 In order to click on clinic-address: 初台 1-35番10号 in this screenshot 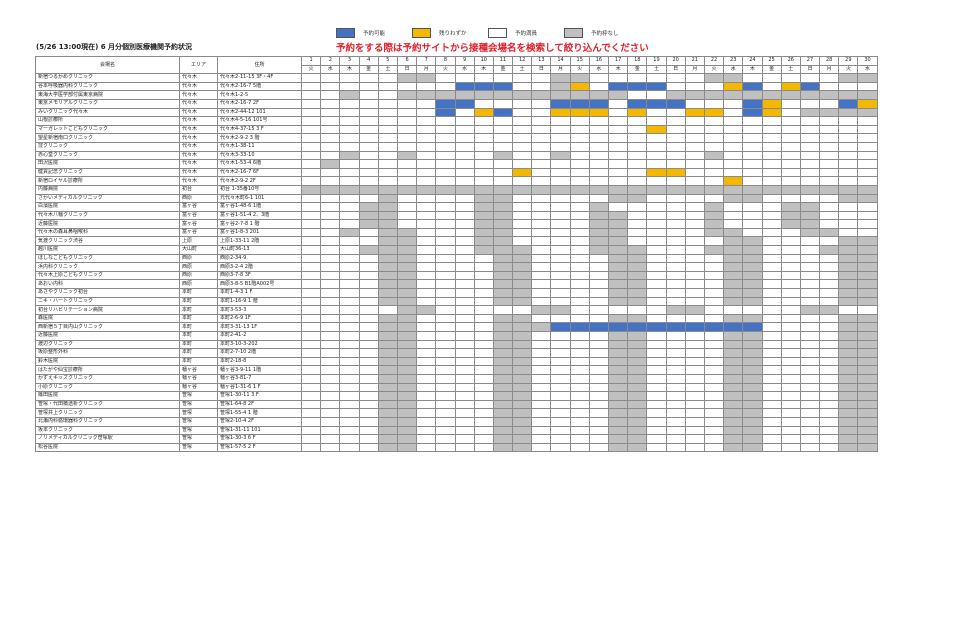, I will do `click(259, 189)`.